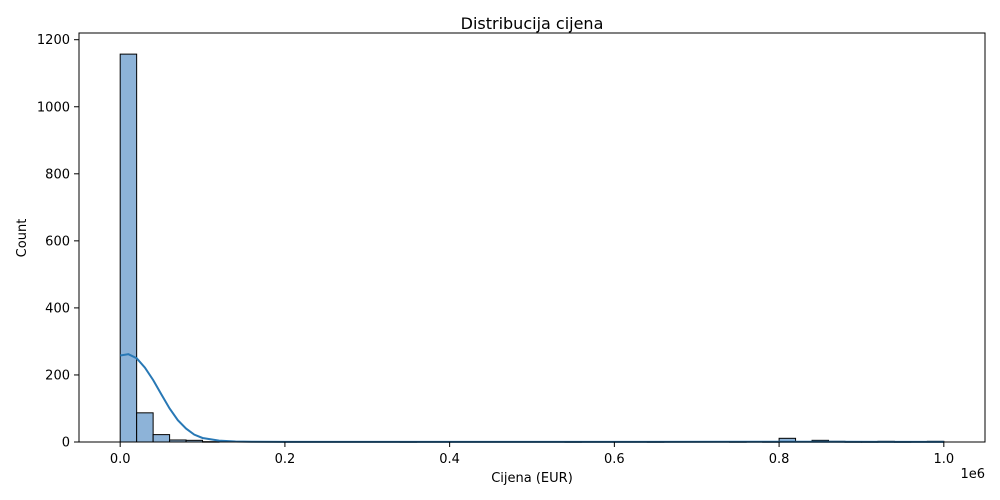 The height and width of the screenshot is (500, 1000). What do you see at coordinates (66, 443) in the screenshot?
I see `y-tick-label: 0` at bounding box center [66, 443].